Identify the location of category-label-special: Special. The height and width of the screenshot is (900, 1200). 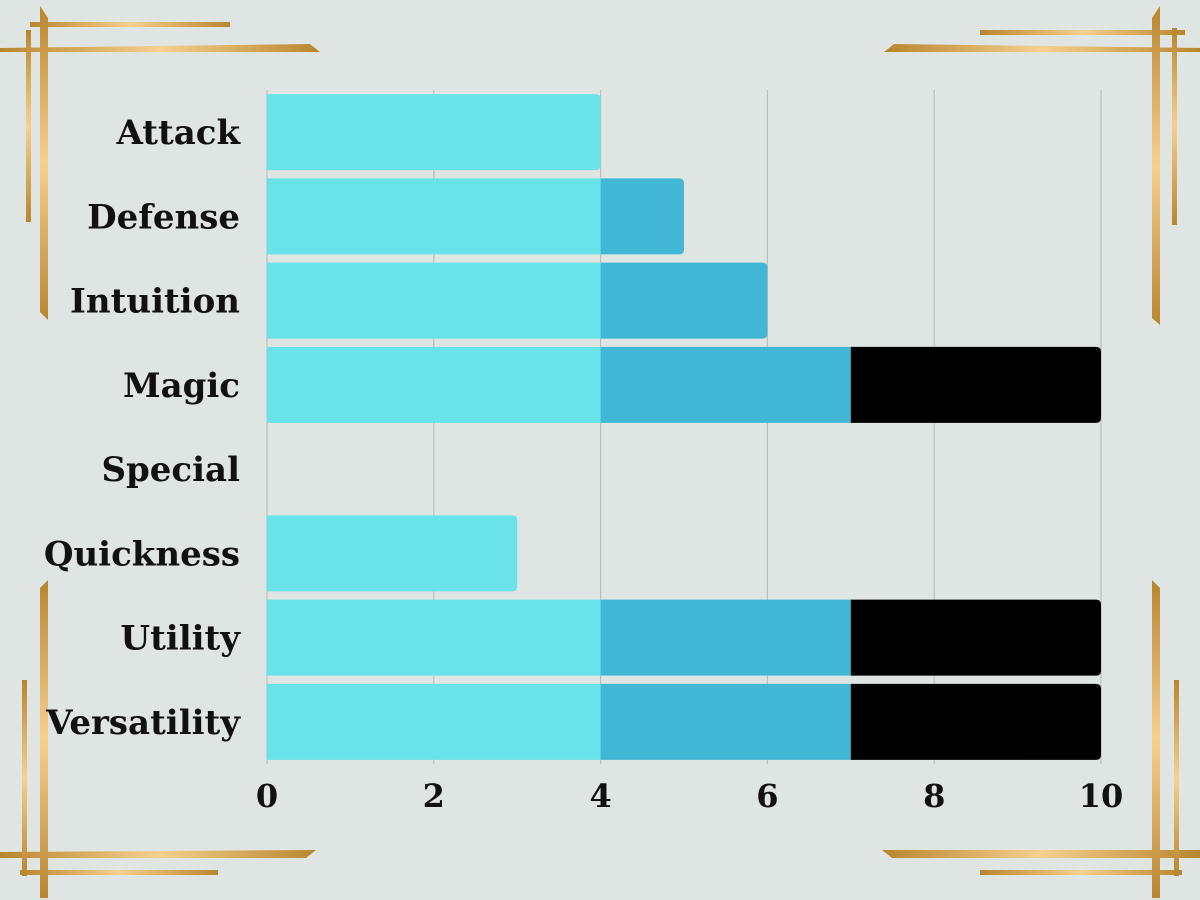
(170, 470).